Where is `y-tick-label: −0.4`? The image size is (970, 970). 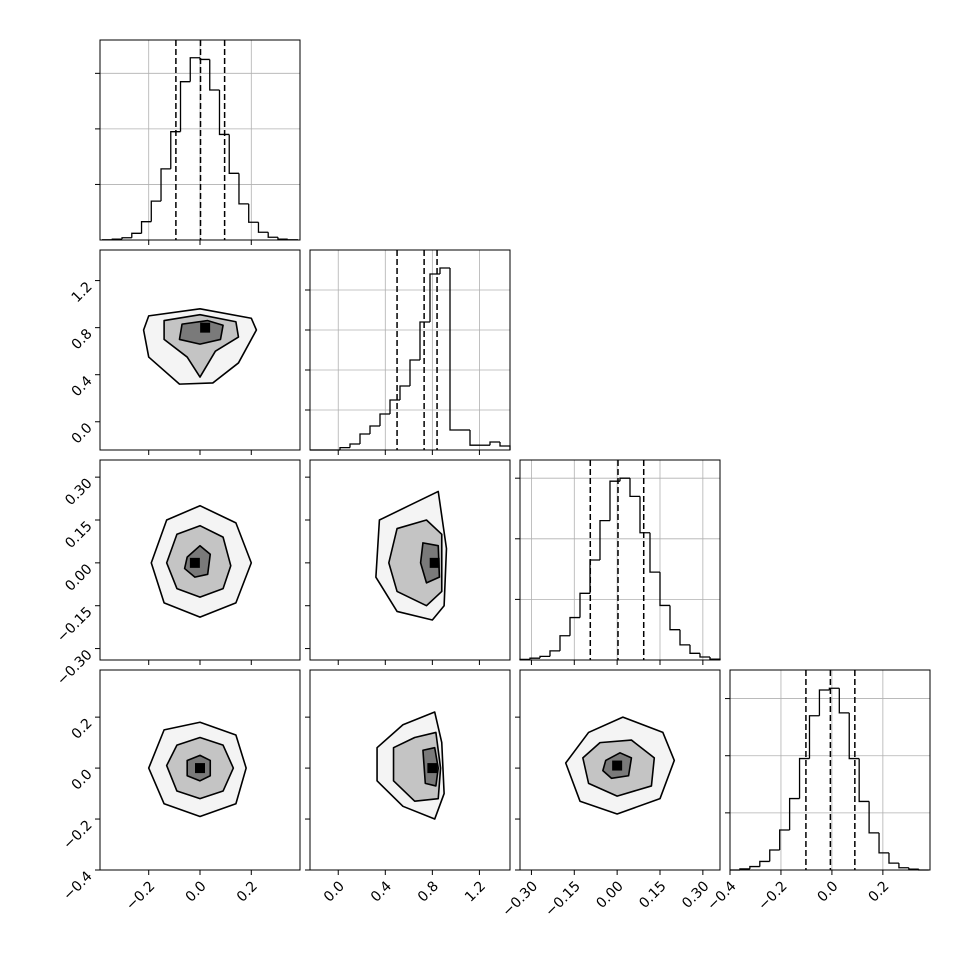
y-tick-label: −0.4 is located at coordinates (77, 885).